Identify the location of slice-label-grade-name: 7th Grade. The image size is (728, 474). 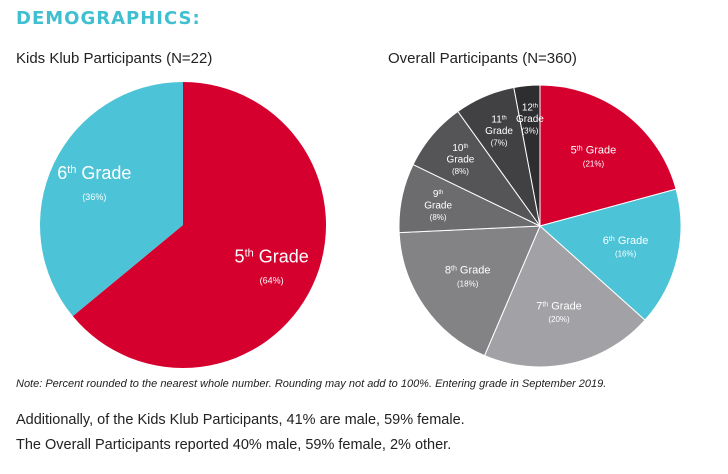
(559, 306).